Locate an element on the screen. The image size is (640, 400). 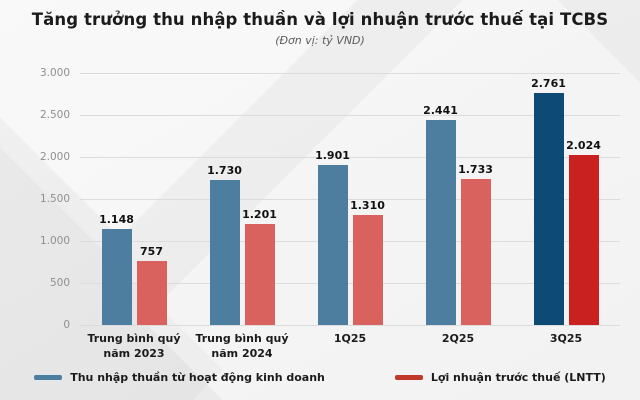
y-tick-label: 0 is located at coordinates (66, 325).